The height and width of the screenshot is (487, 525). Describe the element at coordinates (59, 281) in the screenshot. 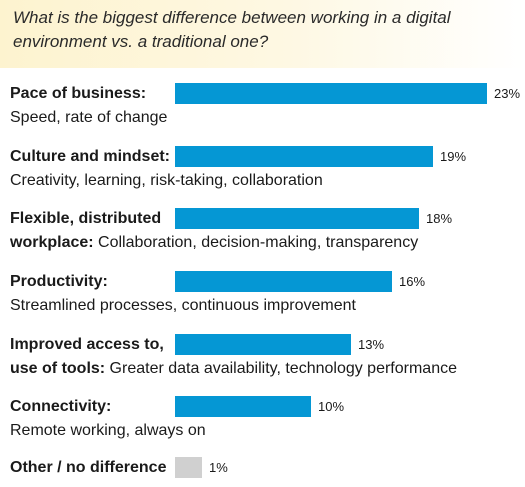

I see `category-label: Productivity:` at that location.